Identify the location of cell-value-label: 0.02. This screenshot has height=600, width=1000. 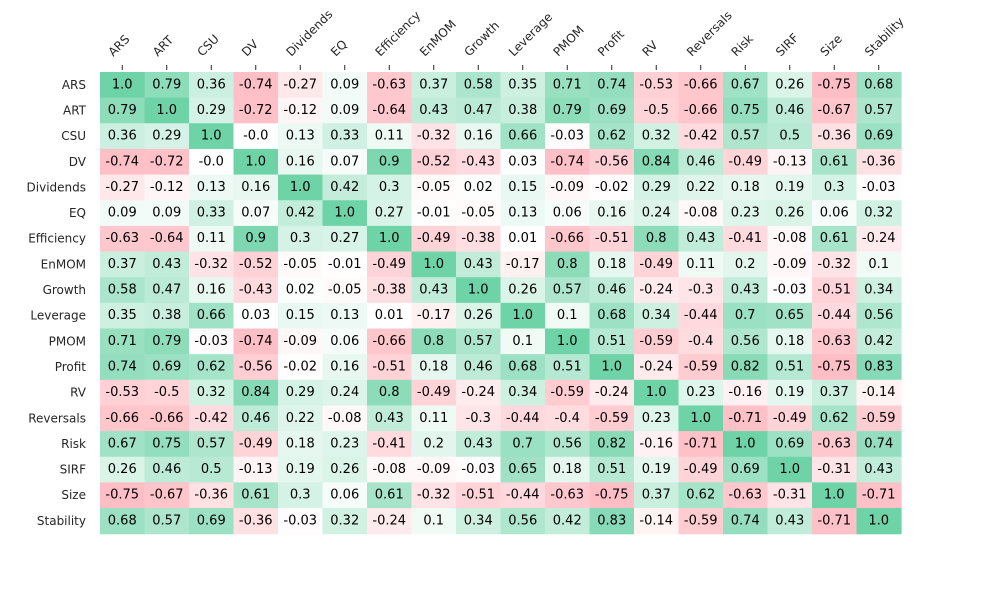
(300, 290).